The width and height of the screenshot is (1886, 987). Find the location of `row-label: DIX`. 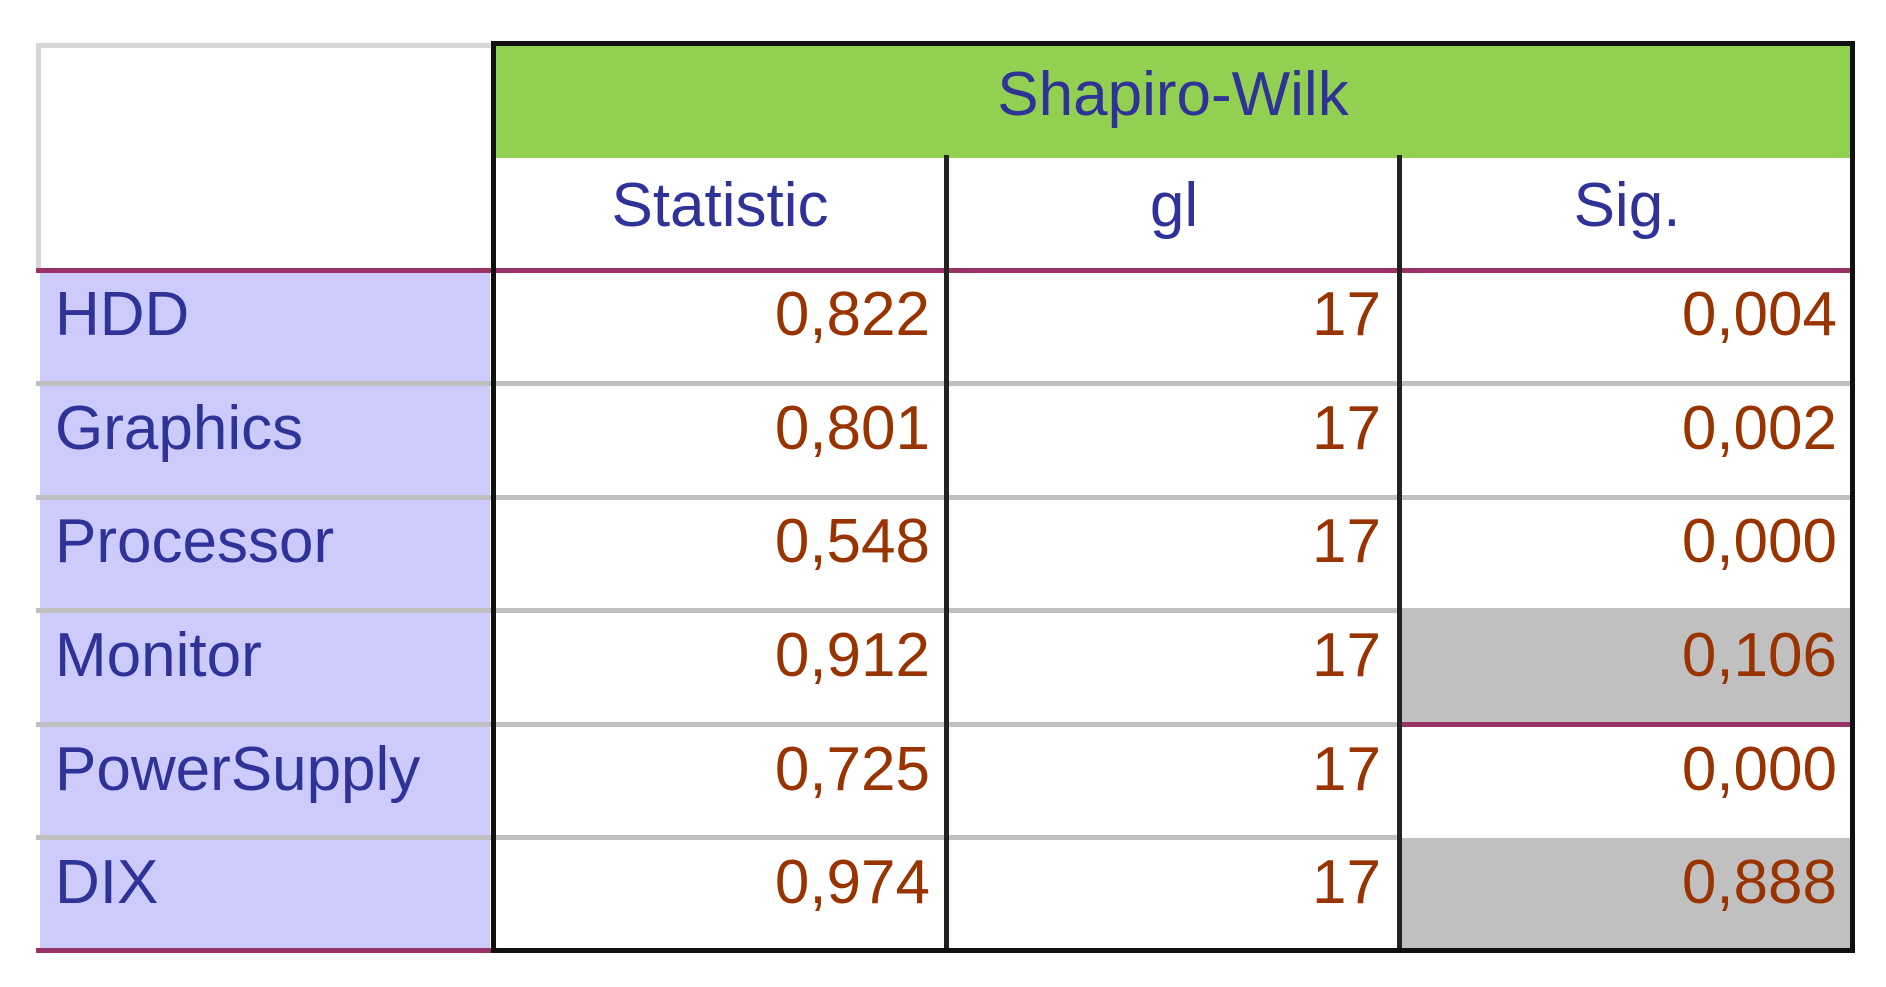

row-label: DIX is located at coordinates (107, 882).